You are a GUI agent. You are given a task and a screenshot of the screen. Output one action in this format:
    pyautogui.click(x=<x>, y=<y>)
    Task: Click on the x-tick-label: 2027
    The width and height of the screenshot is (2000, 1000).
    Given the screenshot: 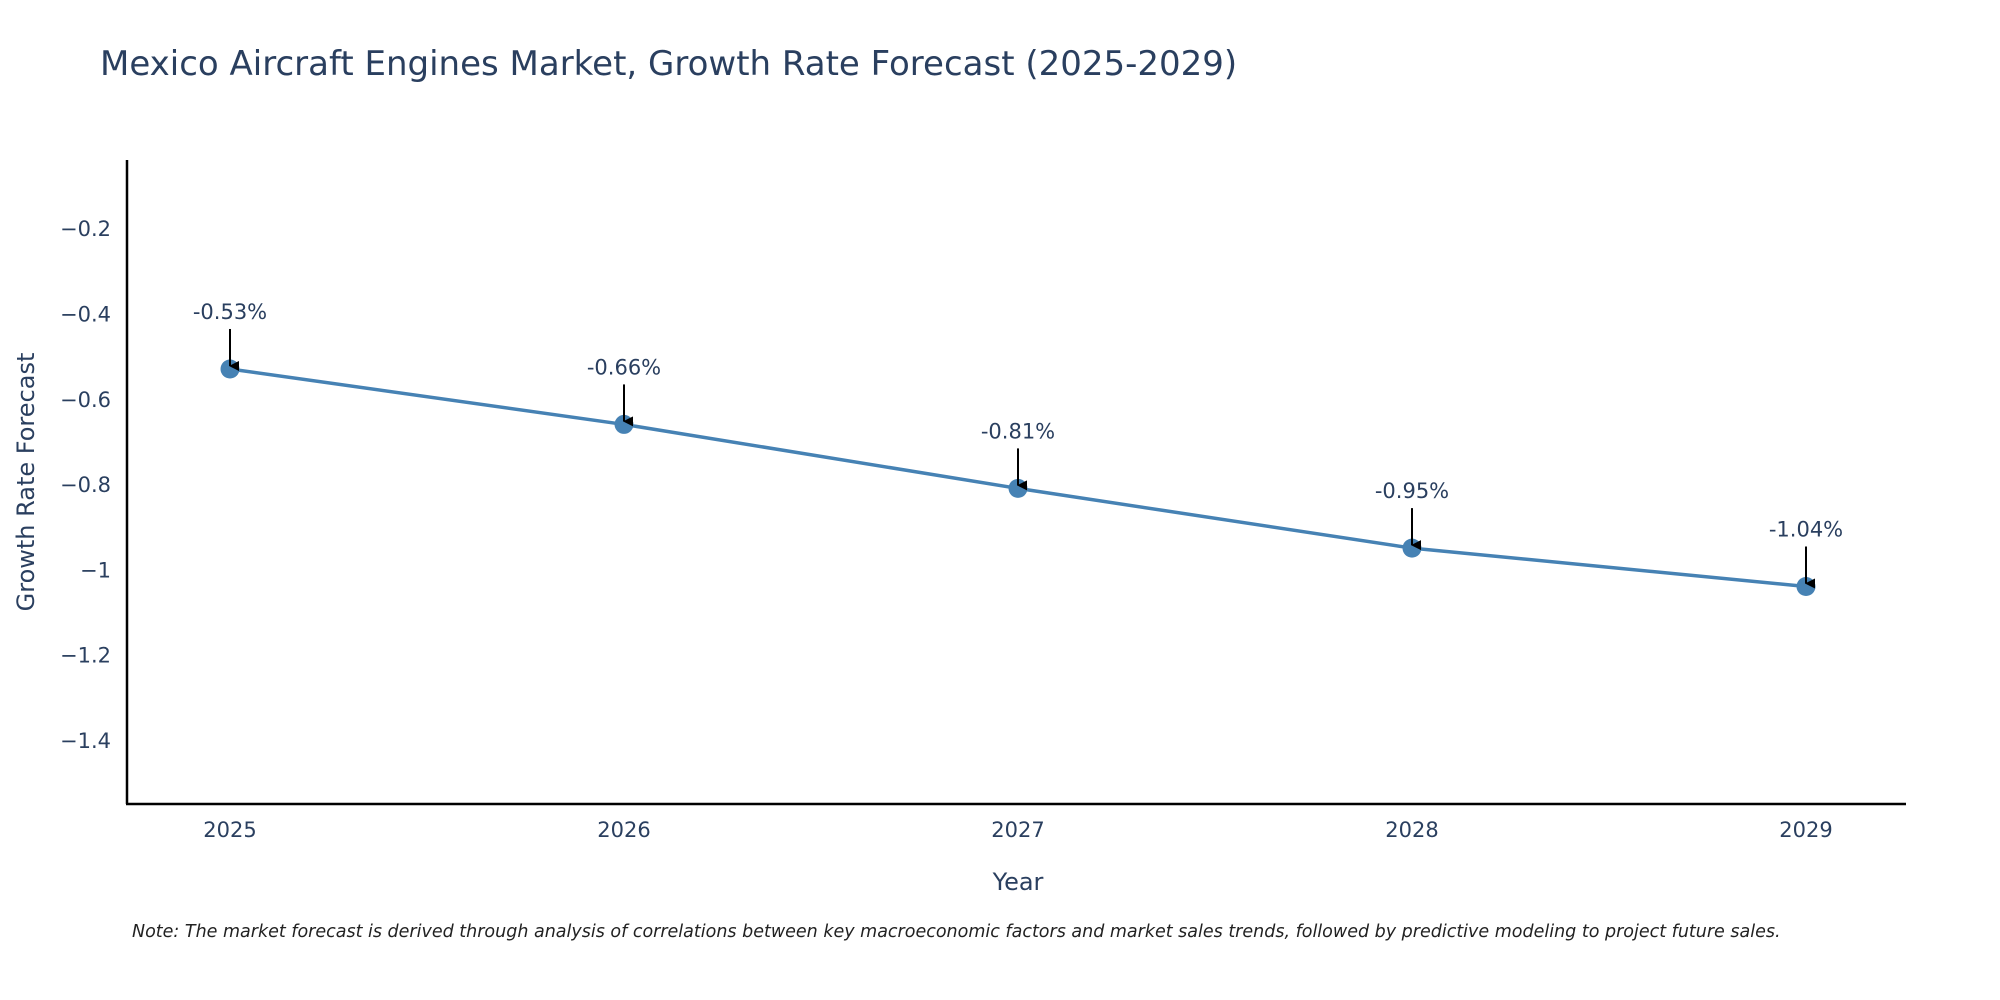 What is the action you would take?
    pyautogui.click(x=1017, y=830)
    